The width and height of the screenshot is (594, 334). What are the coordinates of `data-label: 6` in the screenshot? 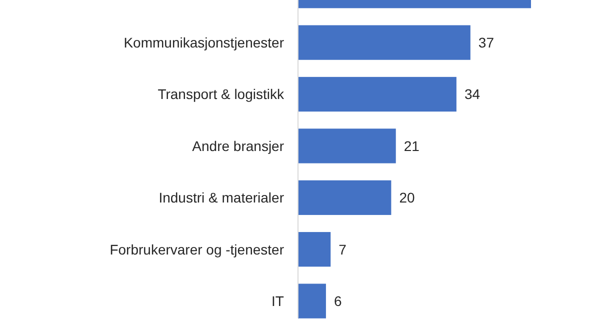 It's located at (338, 300).